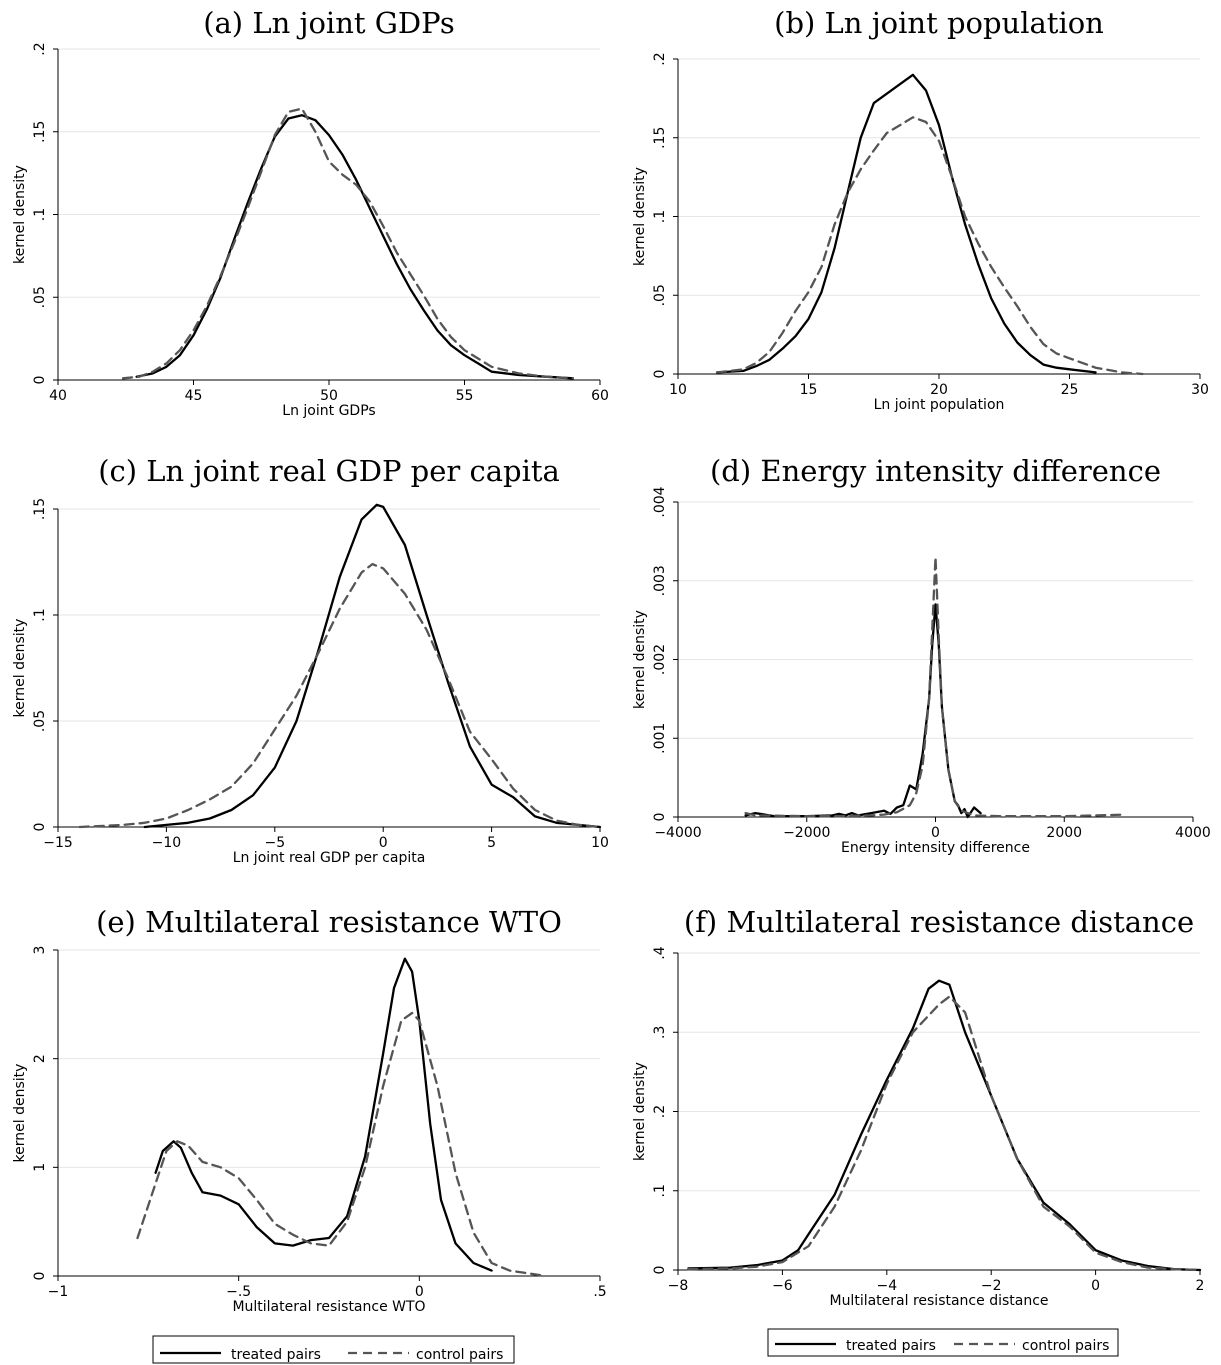  Describe the element at coordinates (806, 833) in the screenshot. I see `x-tick-label: −2000` at that location.